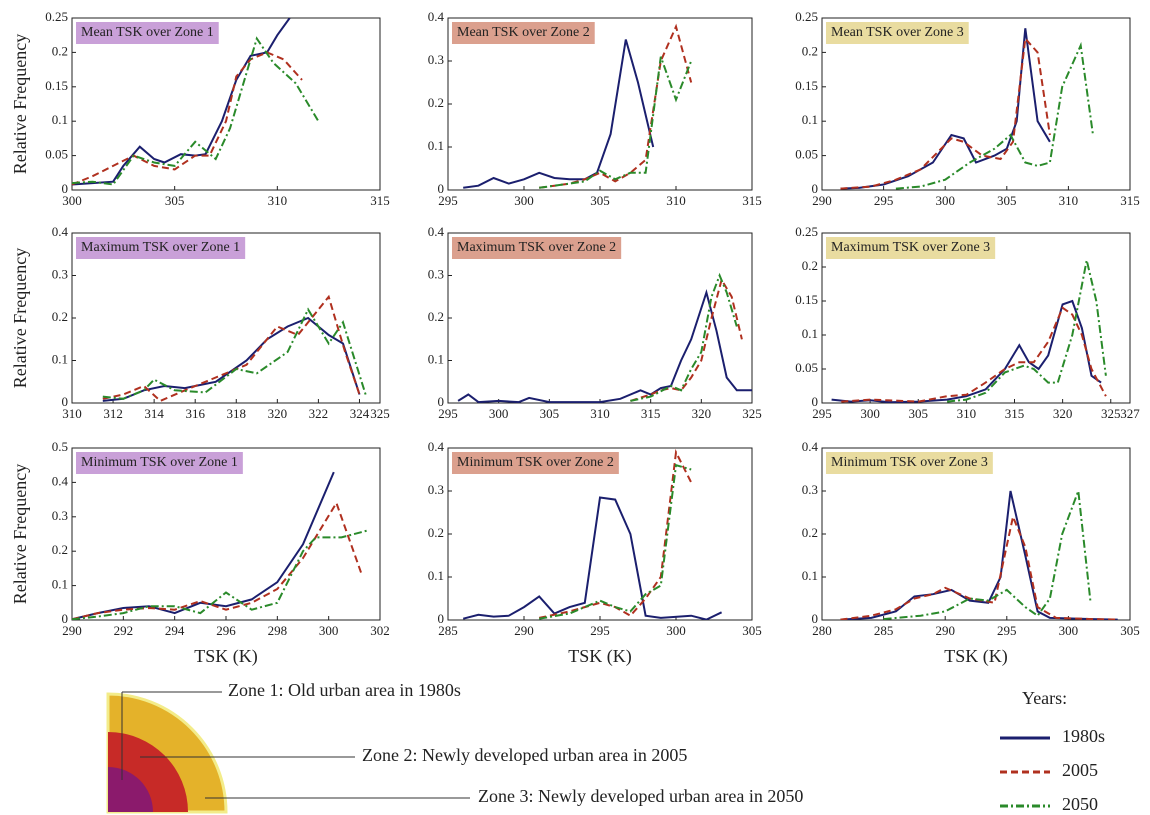 Image resolution: width=1150 pixels, height=815 pixels. What do you see at coordinates (154, 413) in the screenshot?
I see `x-tick-label: 314` at bounding box center [154, 413].